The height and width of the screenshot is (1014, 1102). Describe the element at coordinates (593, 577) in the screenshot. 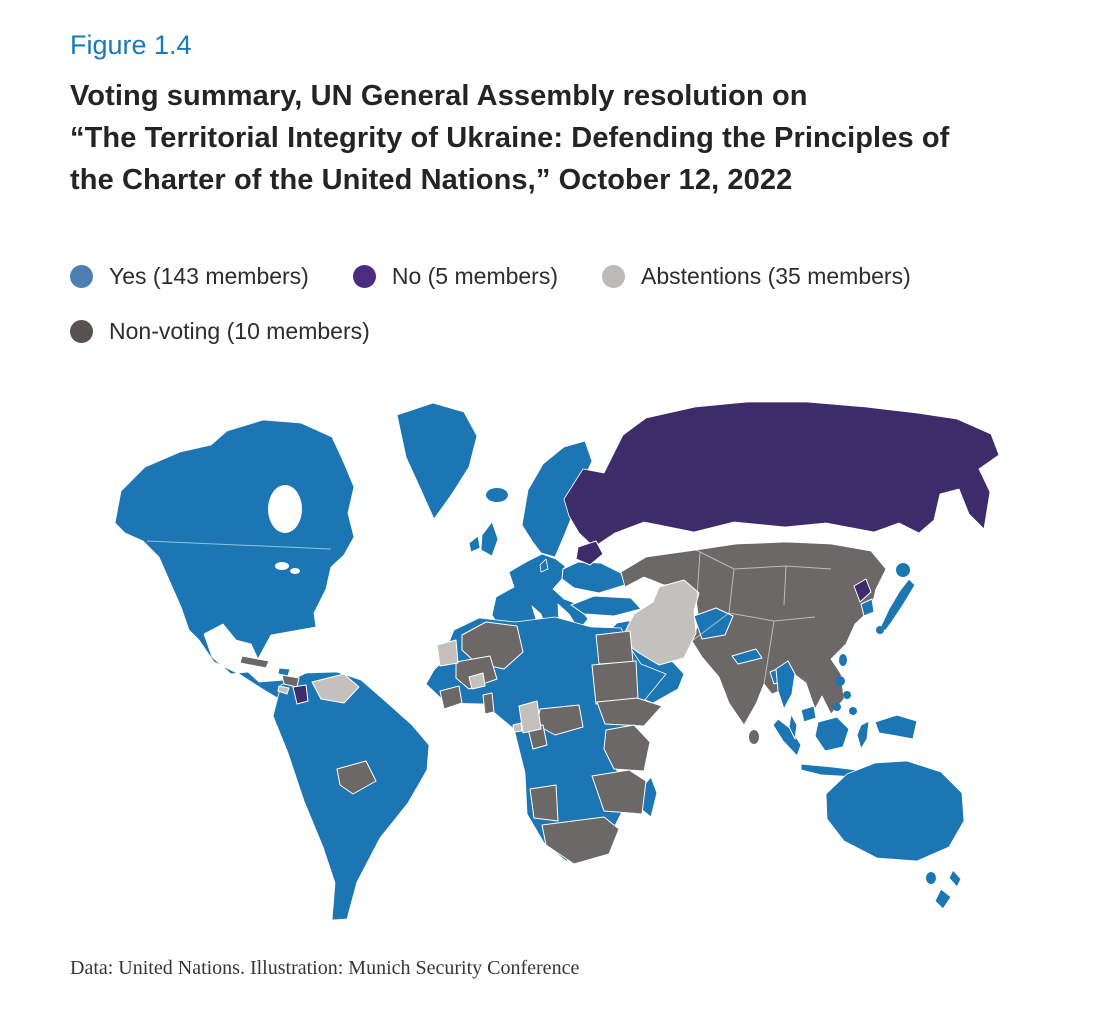

I see `region-ukraine` at that location.